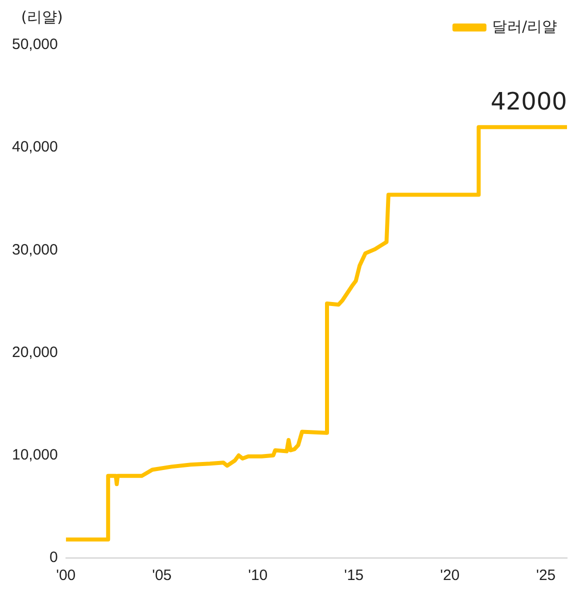 The height and width of the screenshot is (592, 579). Describe the element at coordinates (35, 455) in the screenshot. I see `y-tick-label: 10,000` at that location.